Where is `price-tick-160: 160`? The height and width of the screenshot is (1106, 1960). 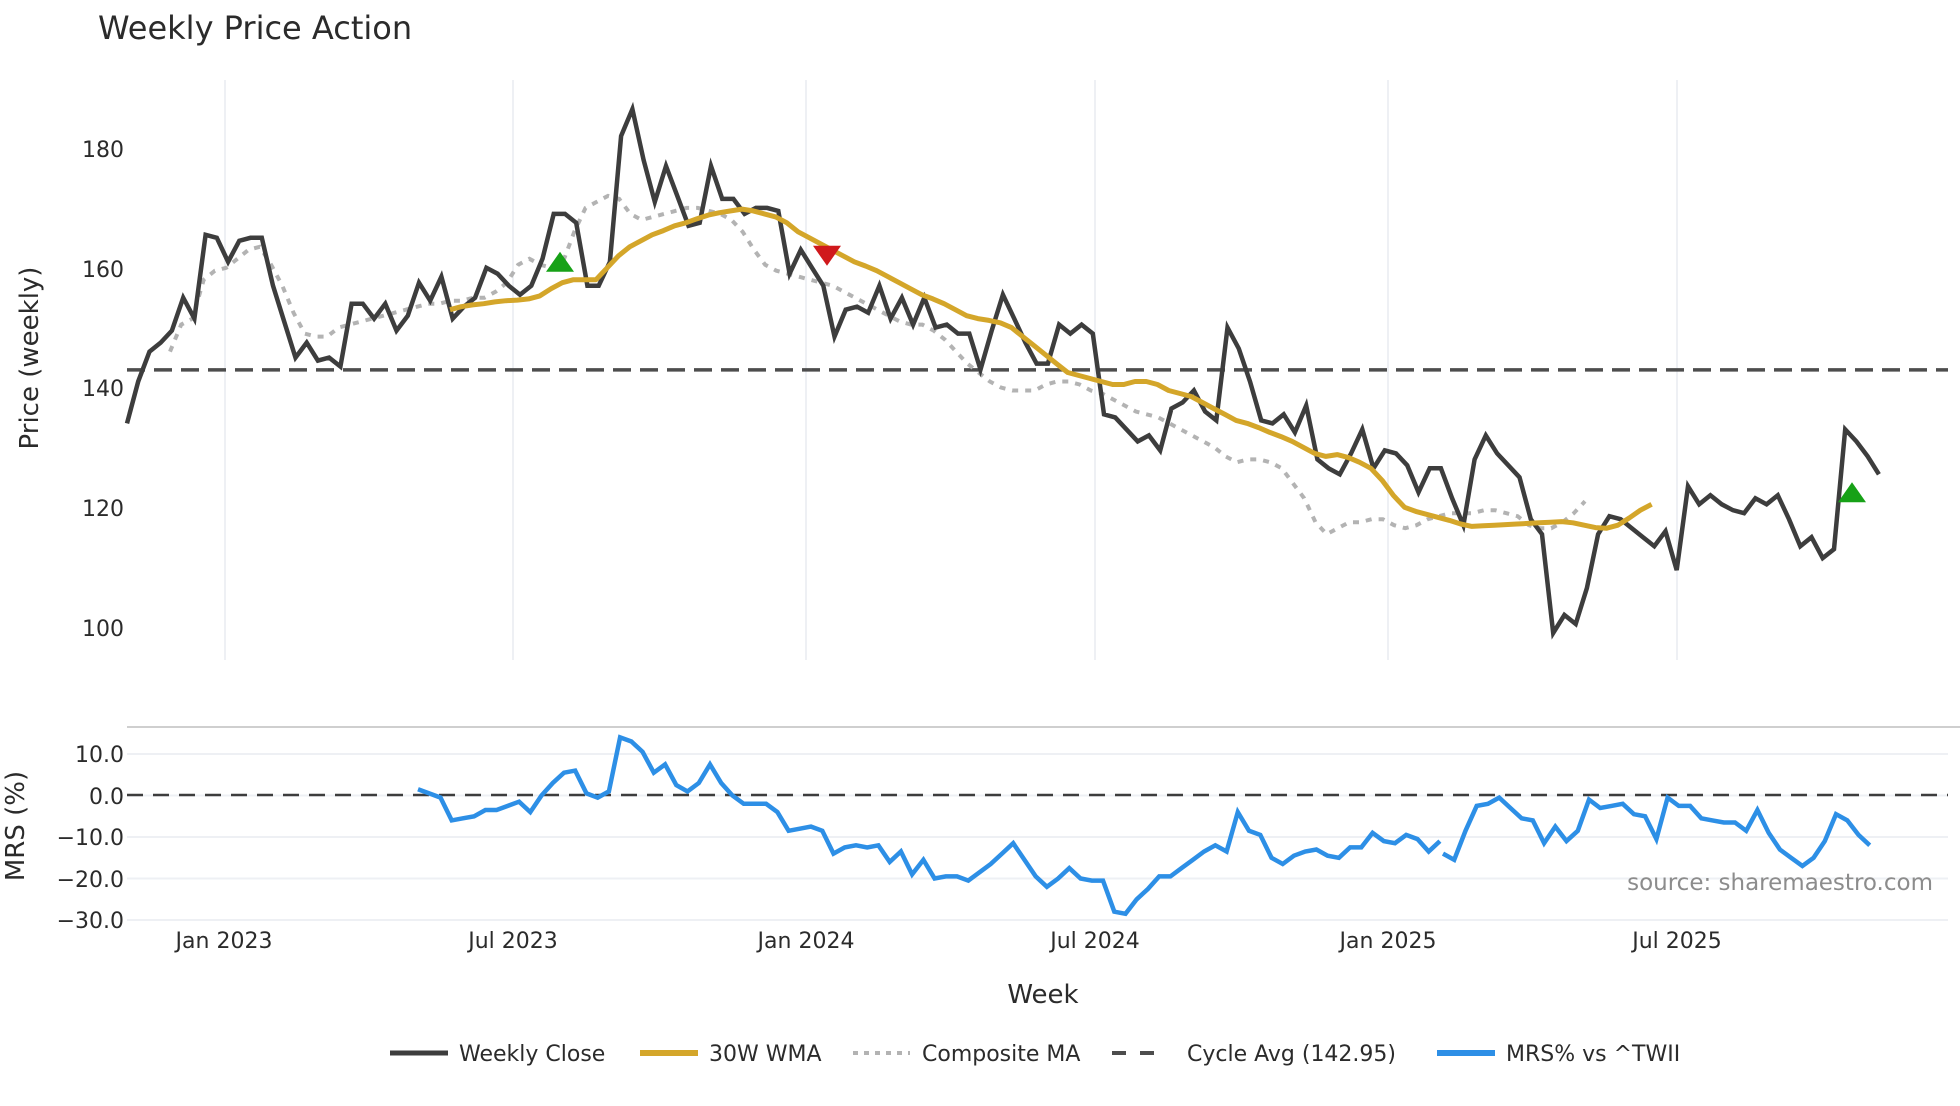 price-tick-160: 160 is located at coordinates (103, 270).